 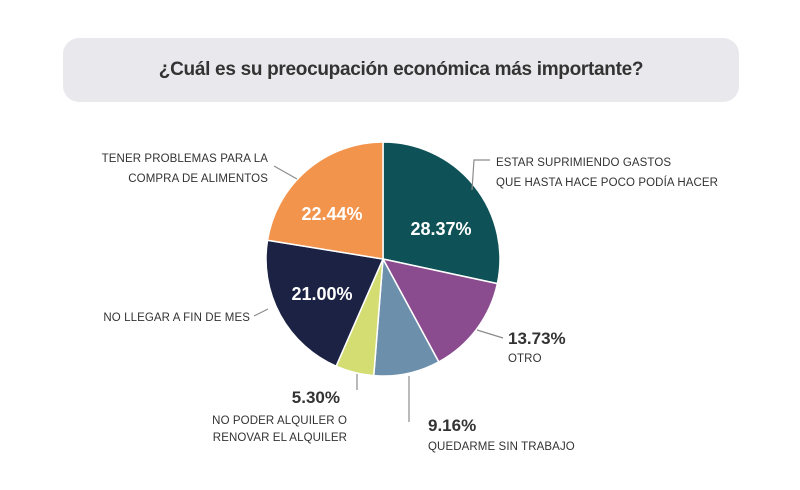 What do you see at coordinates (452, 425) in the screenshot?
I see `slice-value-label: 9.16%` at bounding box center [452, 425].